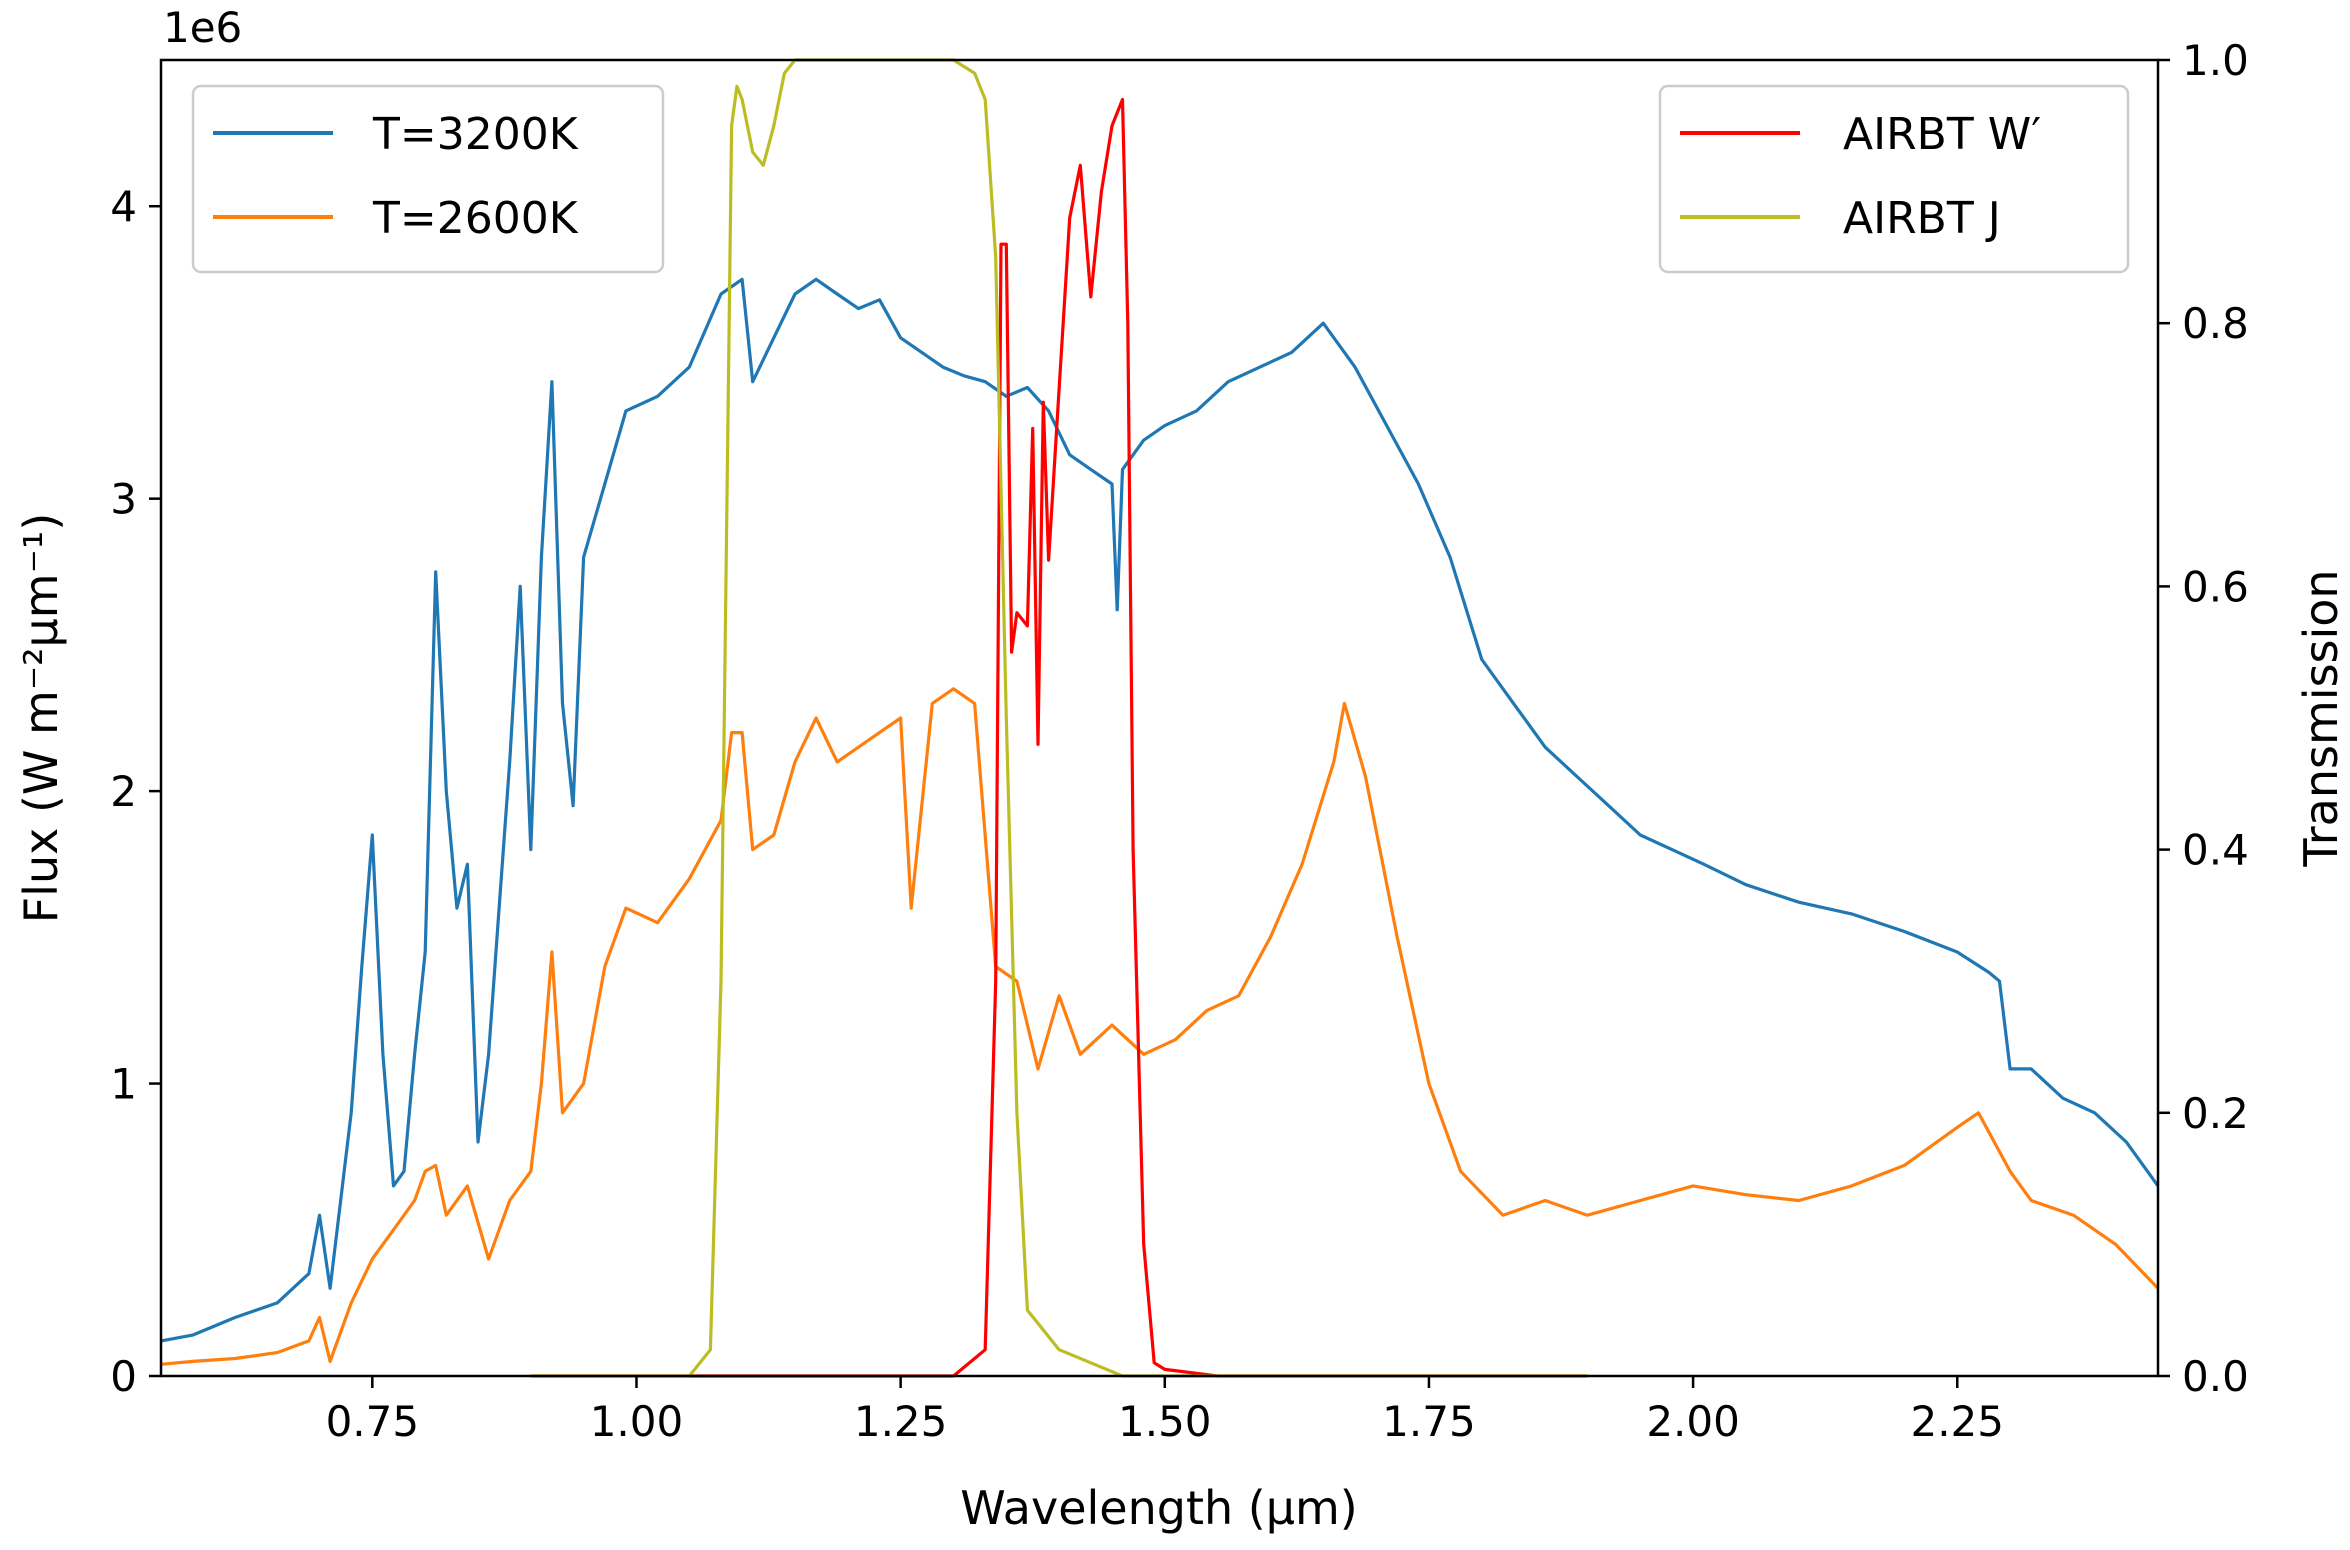  I want to click on legend-label-airbt-j: AIRBT J, so click(1922, 218).